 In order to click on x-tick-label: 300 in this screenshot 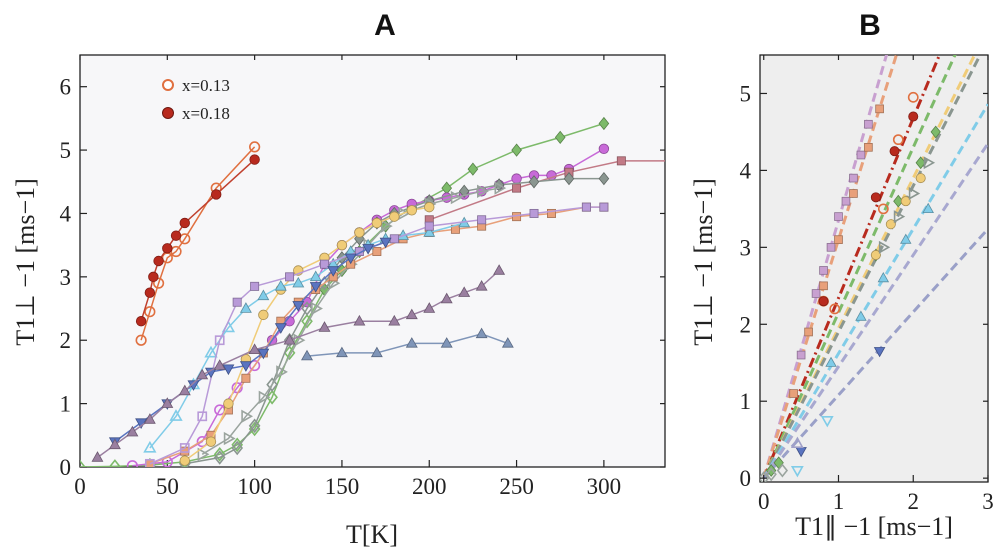, I will do `click(604, 486)`.